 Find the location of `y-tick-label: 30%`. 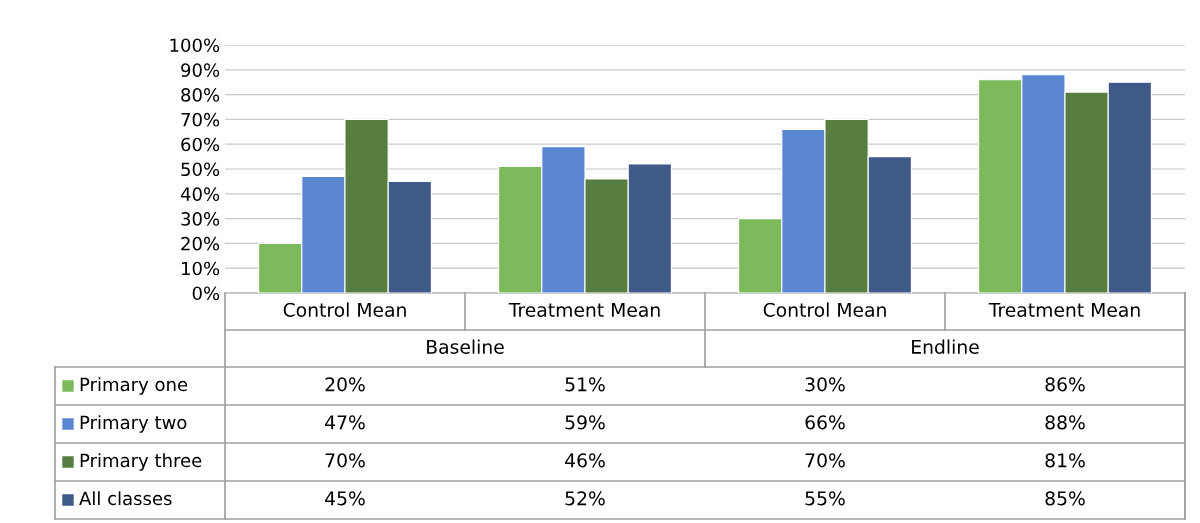

y-tick-label: 30% is located at coordinates (200, 219).